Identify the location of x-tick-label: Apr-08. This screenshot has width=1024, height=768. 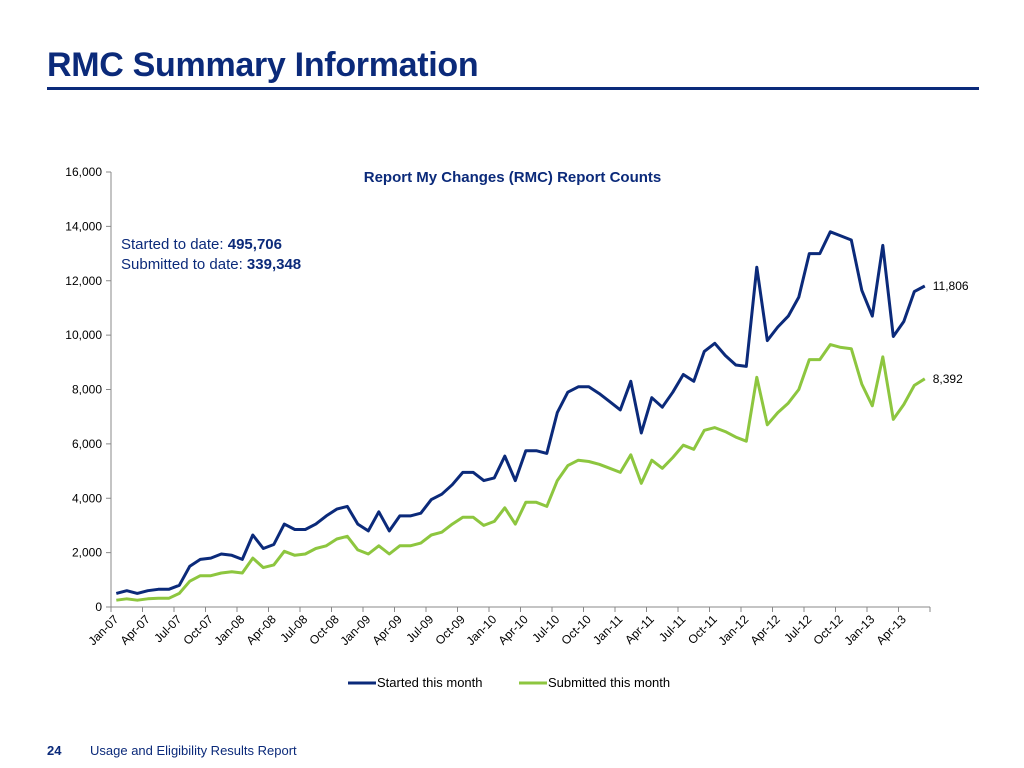
(261, 630).